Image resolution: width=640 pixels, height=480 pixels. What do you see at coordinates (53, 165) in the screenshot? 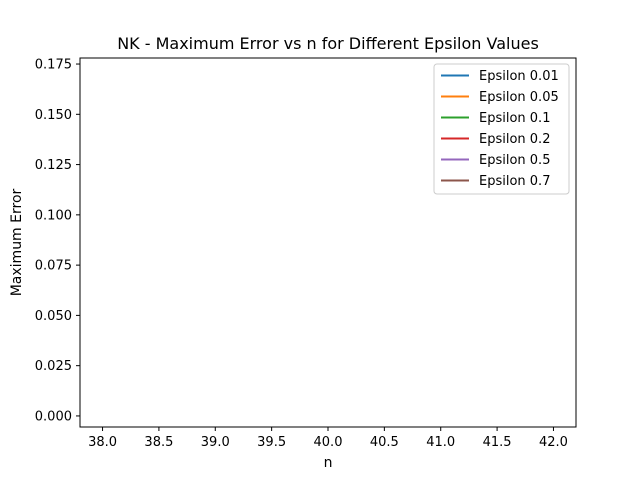
I see `y-tick-label: 0.125` at bounding box center [53, 165].